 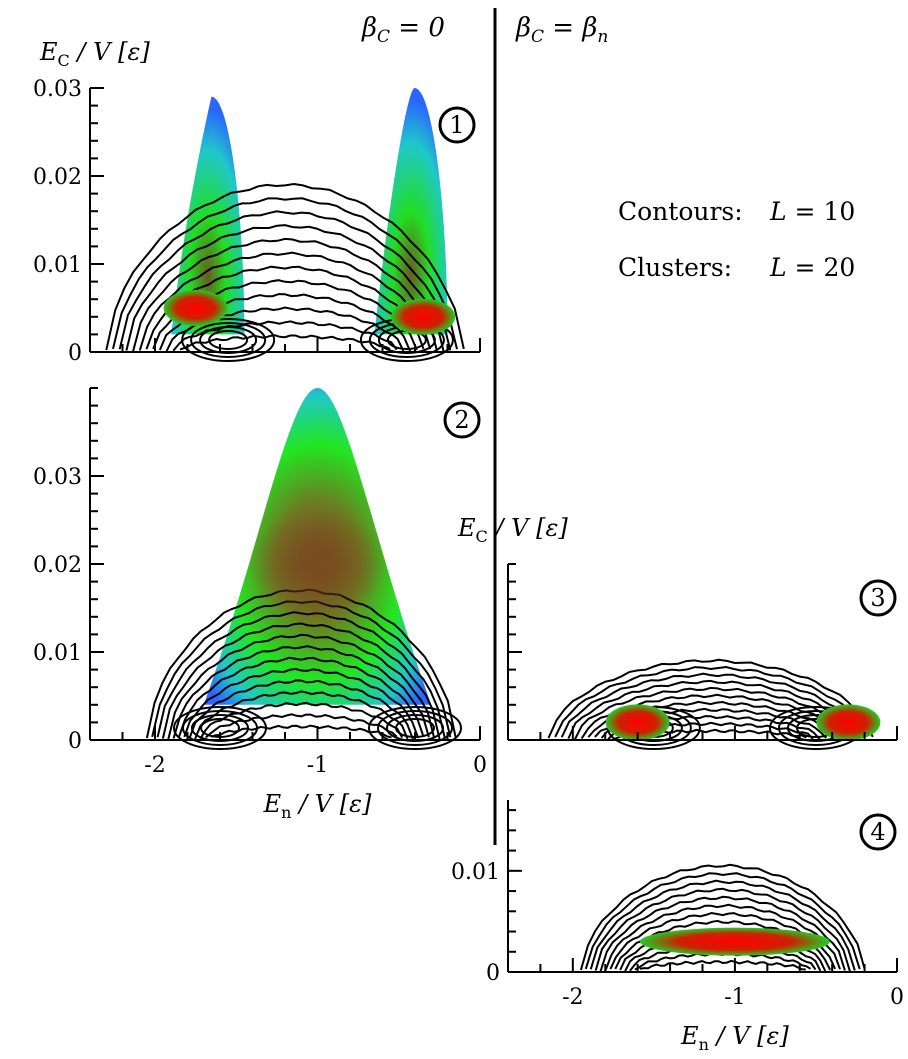 I want to click on panel-badge-number: 3, so click(x=877, y=598).